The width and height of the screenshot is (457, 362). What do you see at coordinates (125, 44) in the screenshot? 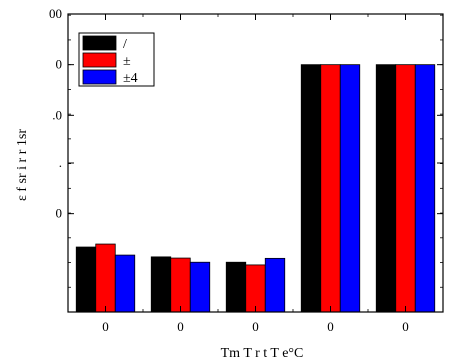
I see `legend-label: /` at bounding box center [125, 44].